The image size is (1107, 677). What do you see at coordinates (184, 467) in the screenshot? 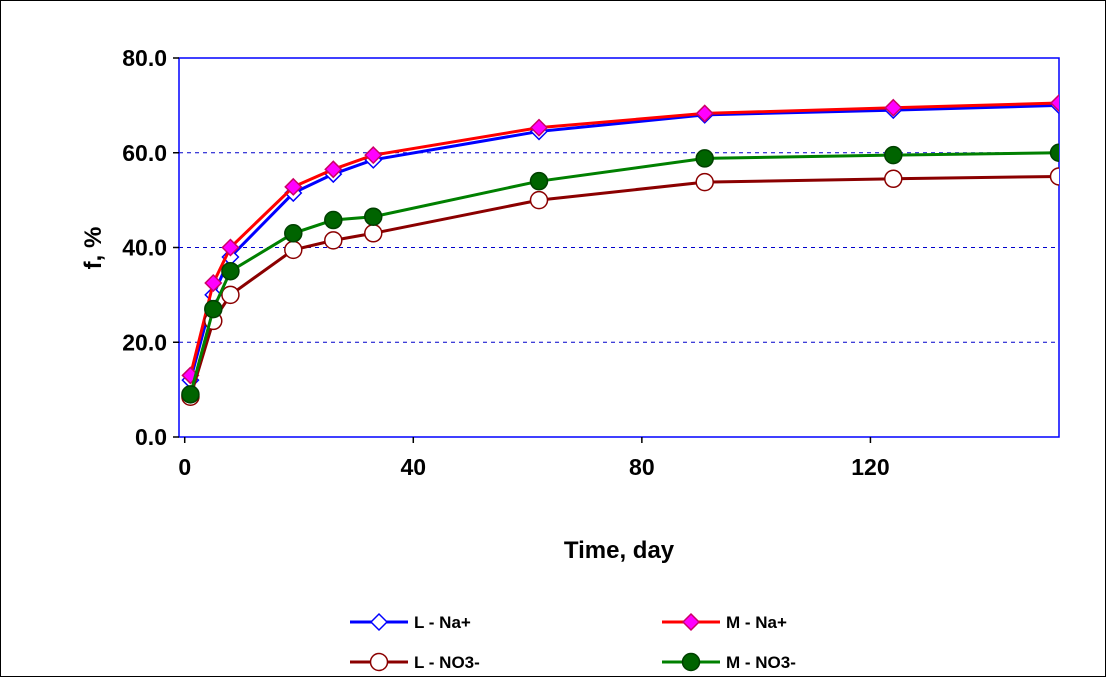
I see `x-tick-label-0: 0` at bounding box center [184, 467].